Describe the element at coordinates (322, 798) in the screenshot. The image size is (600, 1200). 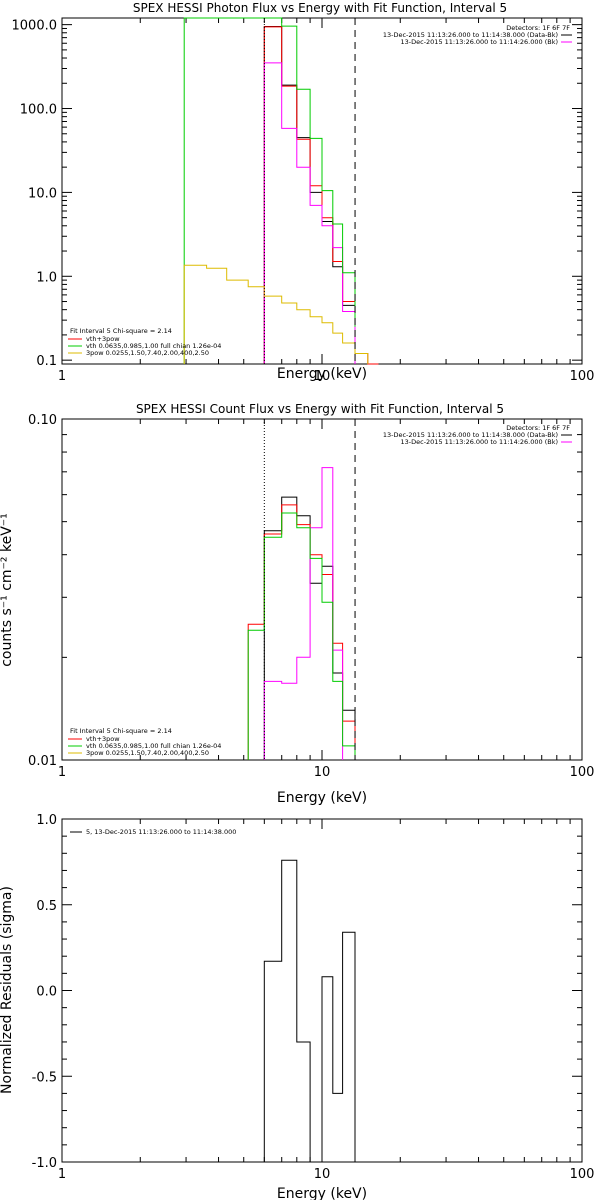
I see `panel2-xlabel: Energy (keV)` at that location.